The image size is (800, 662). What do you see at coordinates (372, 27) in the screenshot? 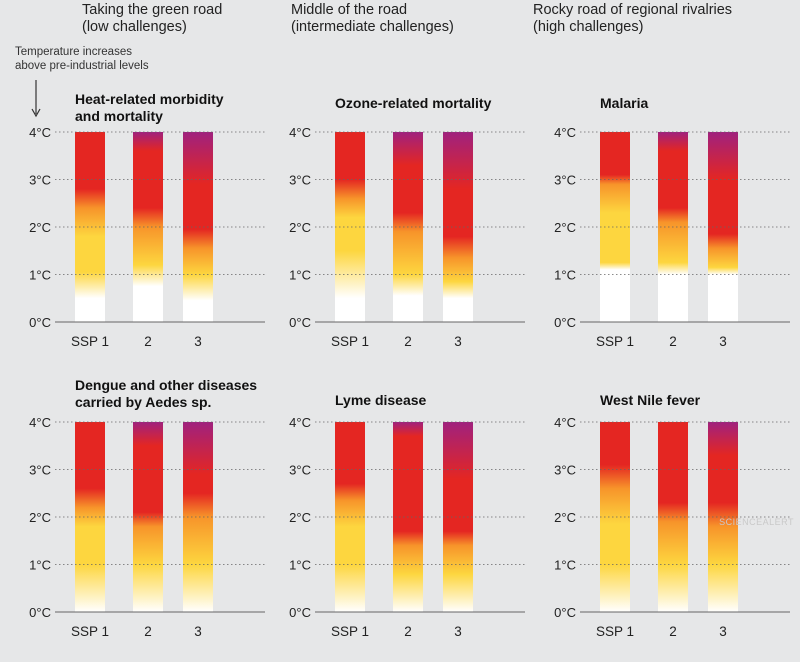
I see `scenario-subtitle: (intermediate challenges)` at bounding box center [372, 27].